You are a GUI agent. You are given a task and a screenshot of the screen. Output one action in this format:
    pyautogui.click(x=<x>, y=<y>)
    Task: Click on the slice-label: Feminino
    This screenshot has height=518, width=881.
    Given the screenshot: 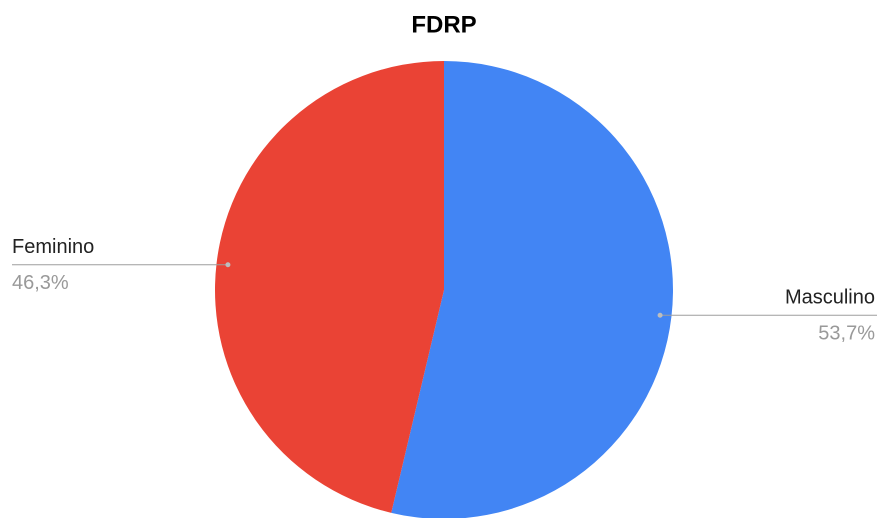 What is the action you would take?
    pyautogui.click(x=53, y=247)
    